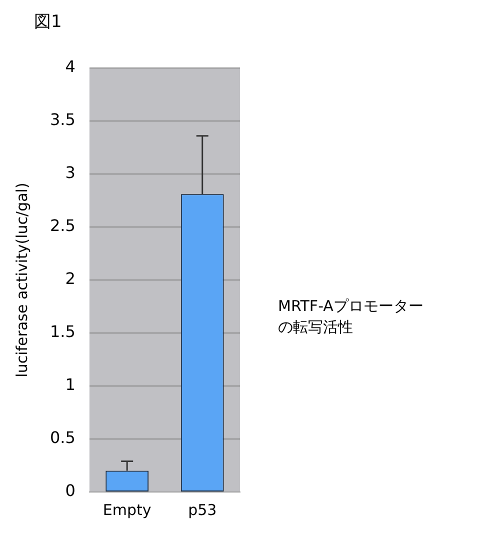 Image resolution: width=498 pixels, height=540 pixels. What do you see at coordinates (63, 438) in the screenshot?
I see `y-tick-label: 0.5` at bounding box center [63, 438].